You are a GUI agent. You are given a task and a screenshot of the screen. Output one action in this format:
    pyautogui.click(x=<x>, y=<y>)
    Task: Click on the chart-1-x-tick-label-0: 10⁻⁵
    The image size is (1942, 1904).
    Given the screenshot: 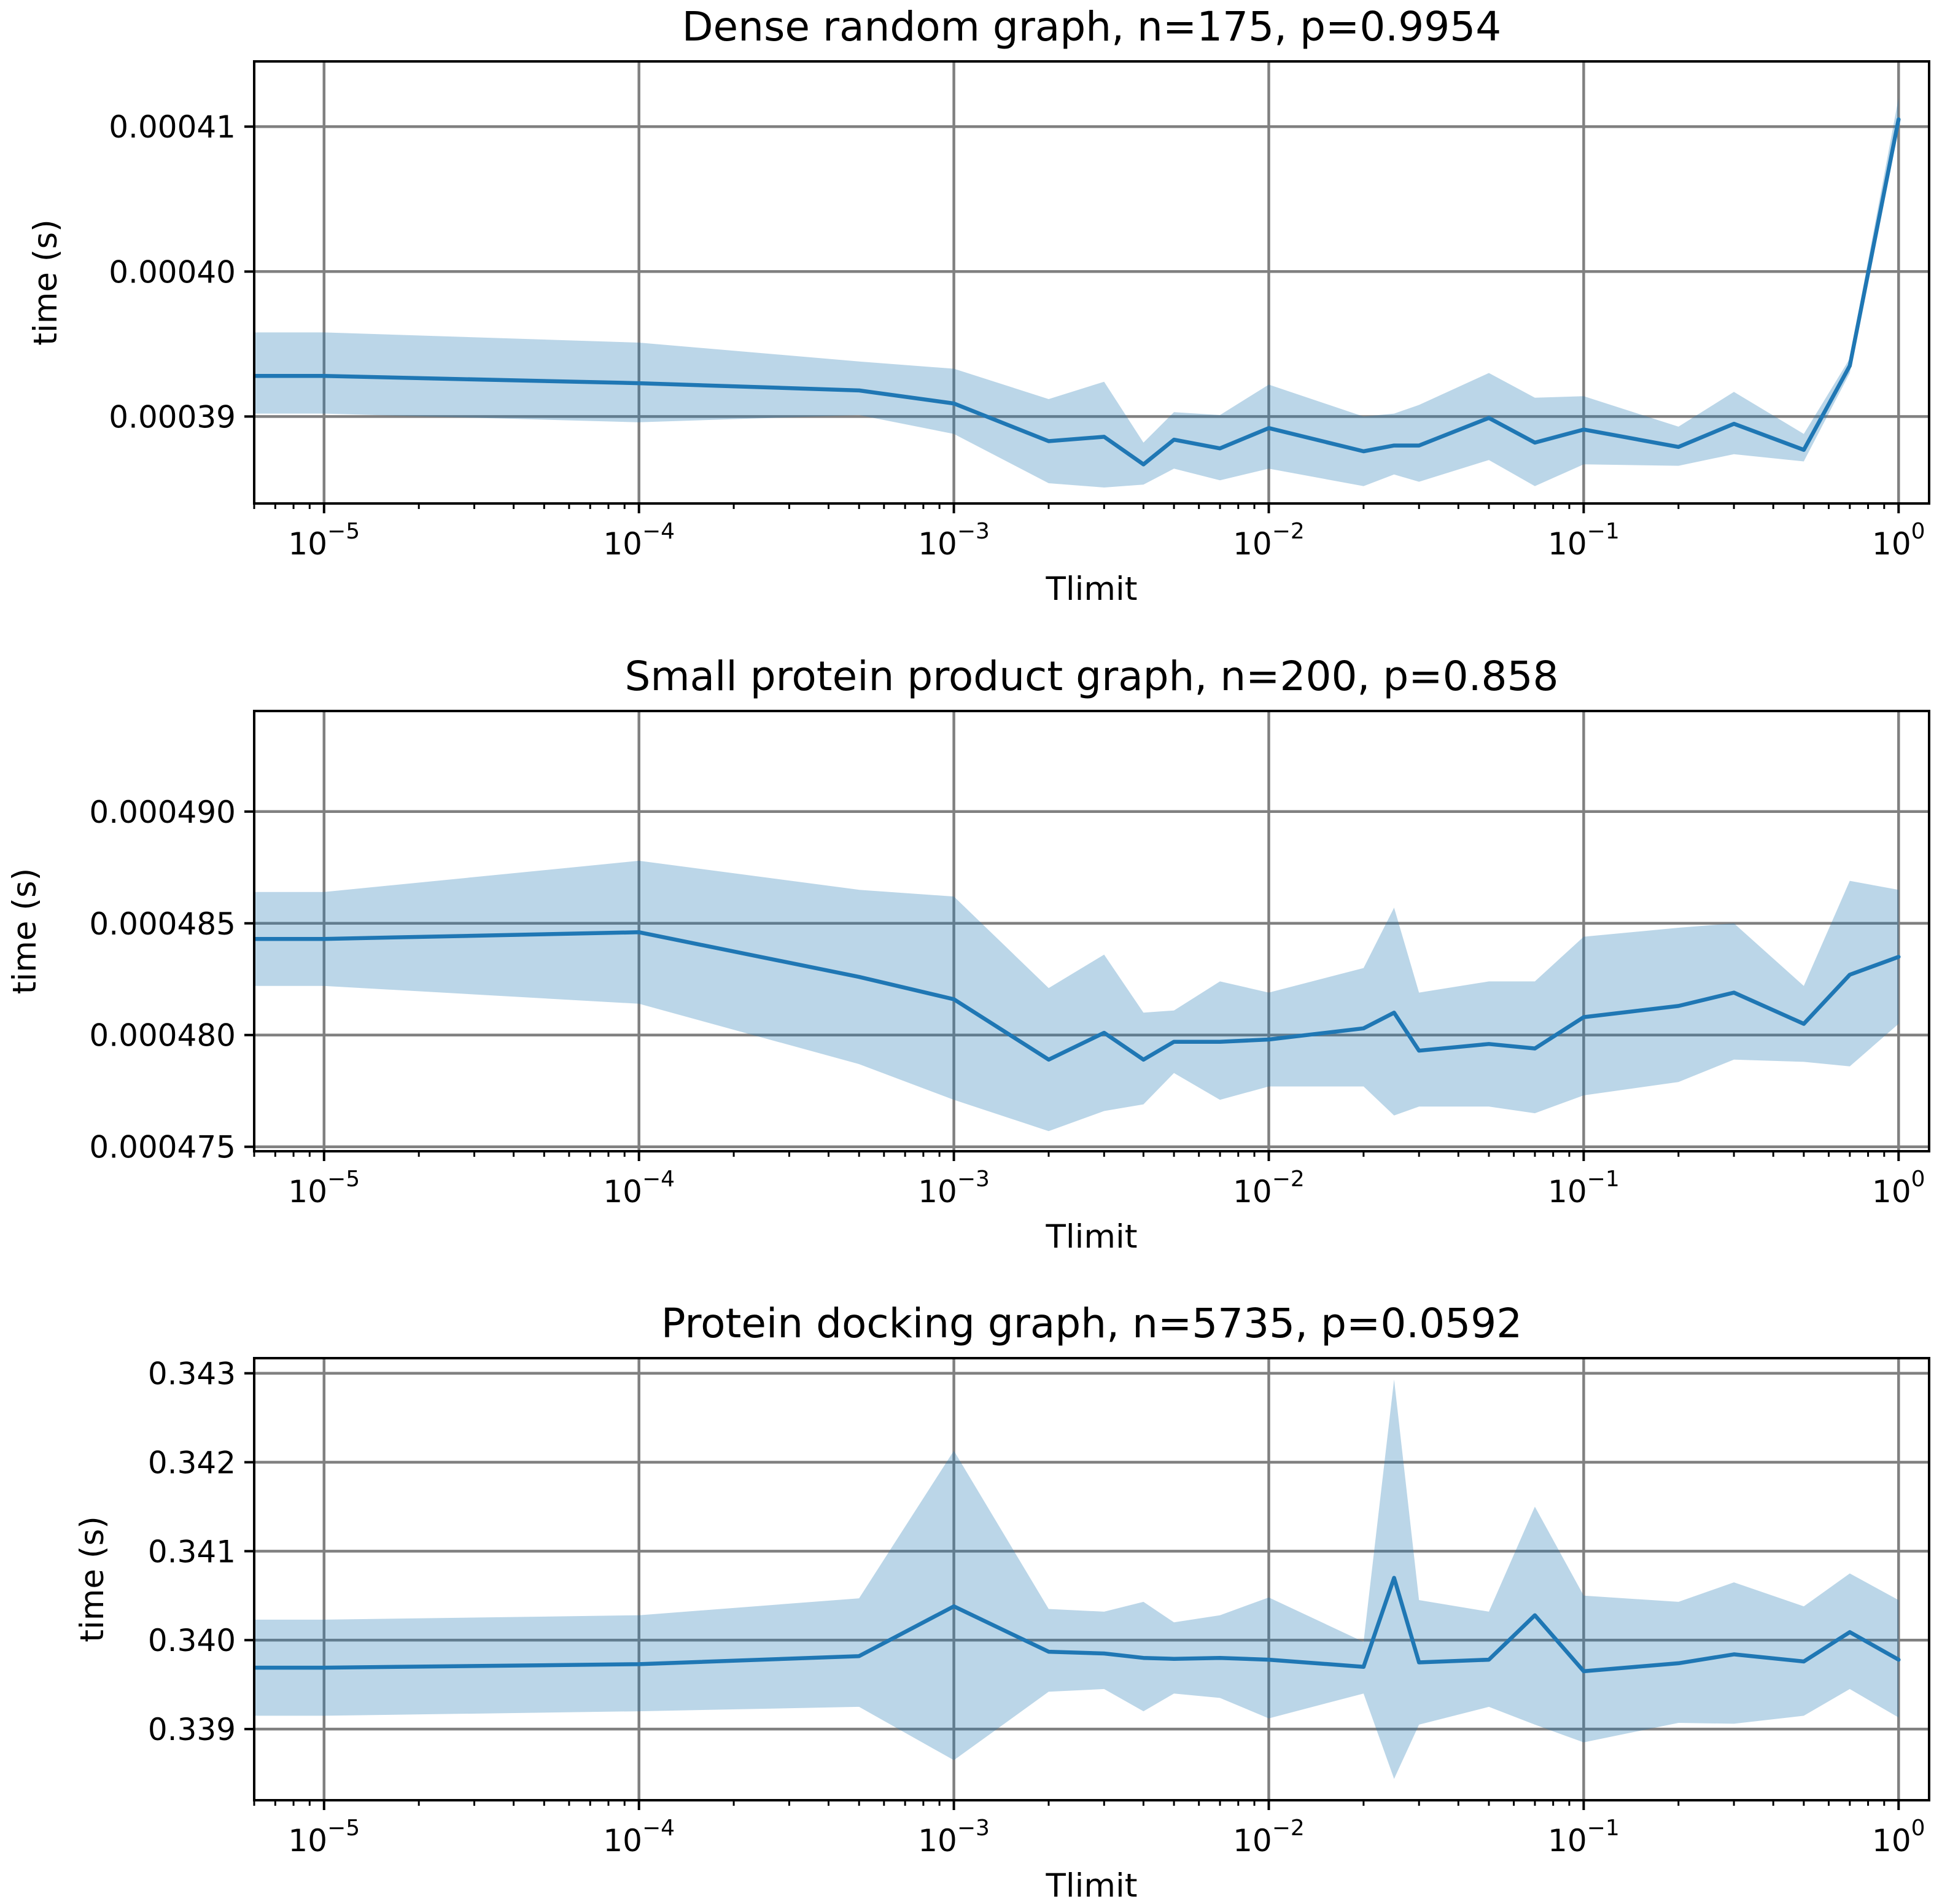 What is the action you would take?
    pyautogui.click(x=324, y=1188)
    